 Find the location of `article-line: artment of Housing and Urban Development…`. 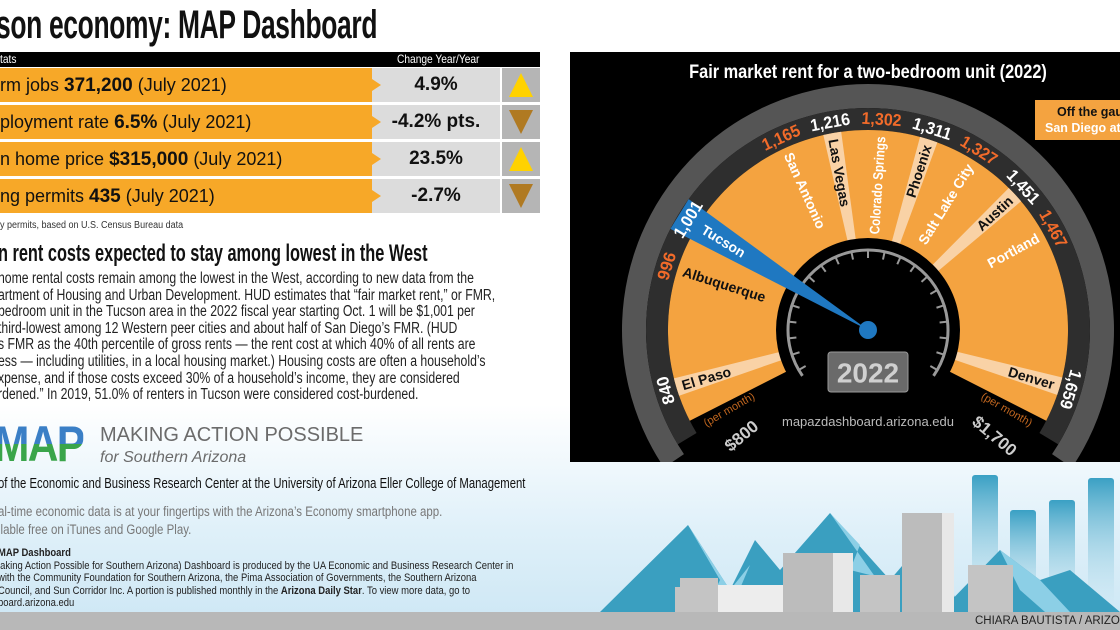

article-line: artment of Housing and Urban Development… is located at coordinates (248, 295).